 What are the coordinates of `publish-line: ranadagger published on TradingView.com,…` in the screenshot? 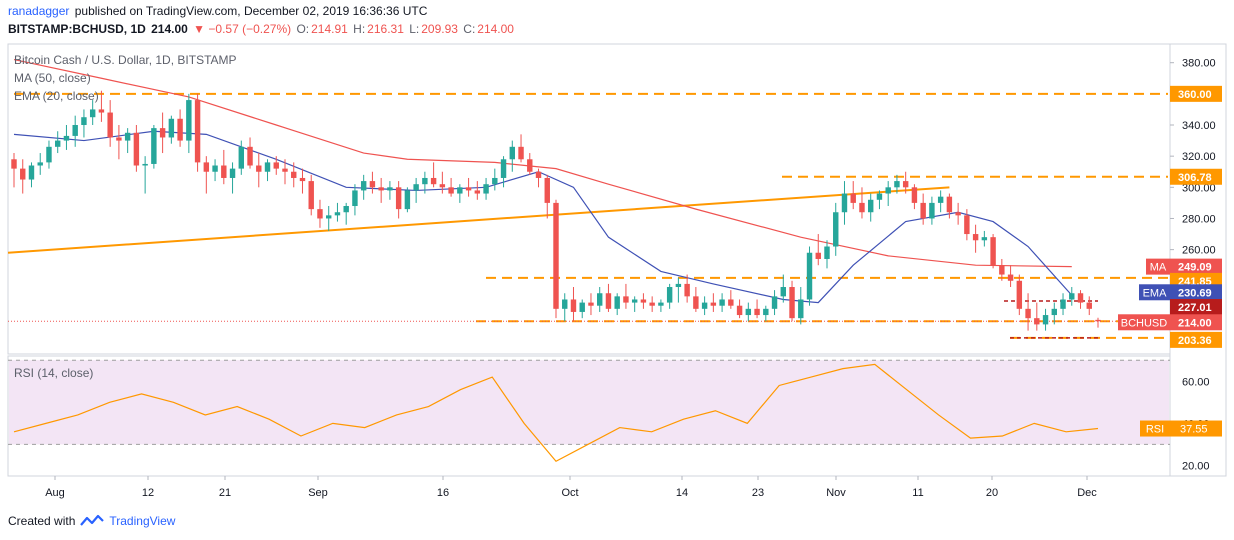 It's located at (218, 11).